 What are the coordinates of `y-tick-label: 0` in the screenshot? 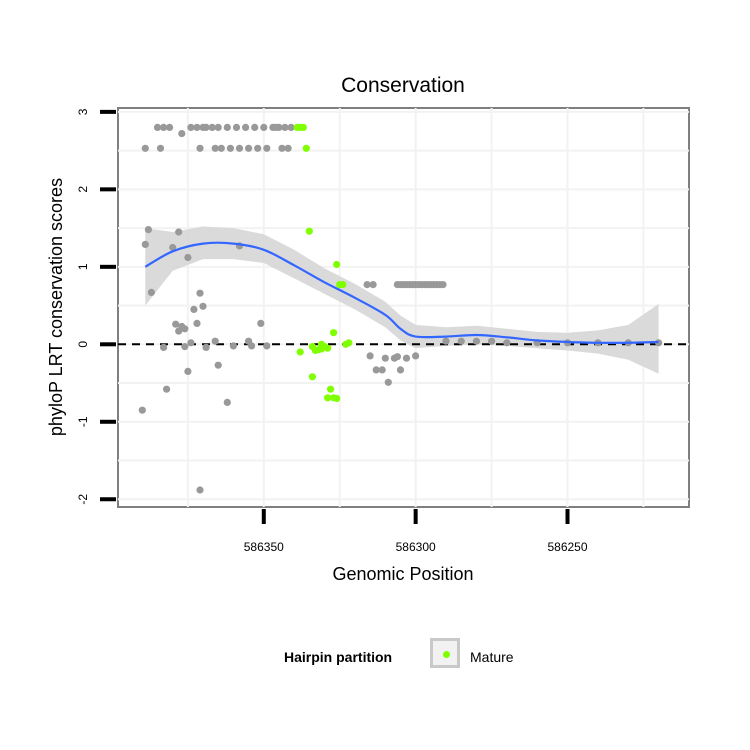 It's located at (83, 344).